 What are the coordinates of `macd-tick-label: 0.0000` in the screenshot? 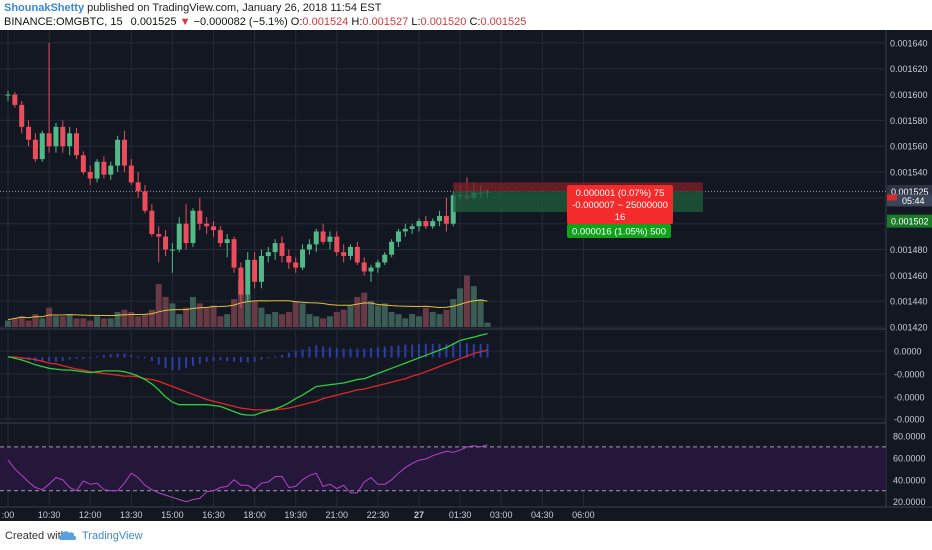 It's located at (908, 352).